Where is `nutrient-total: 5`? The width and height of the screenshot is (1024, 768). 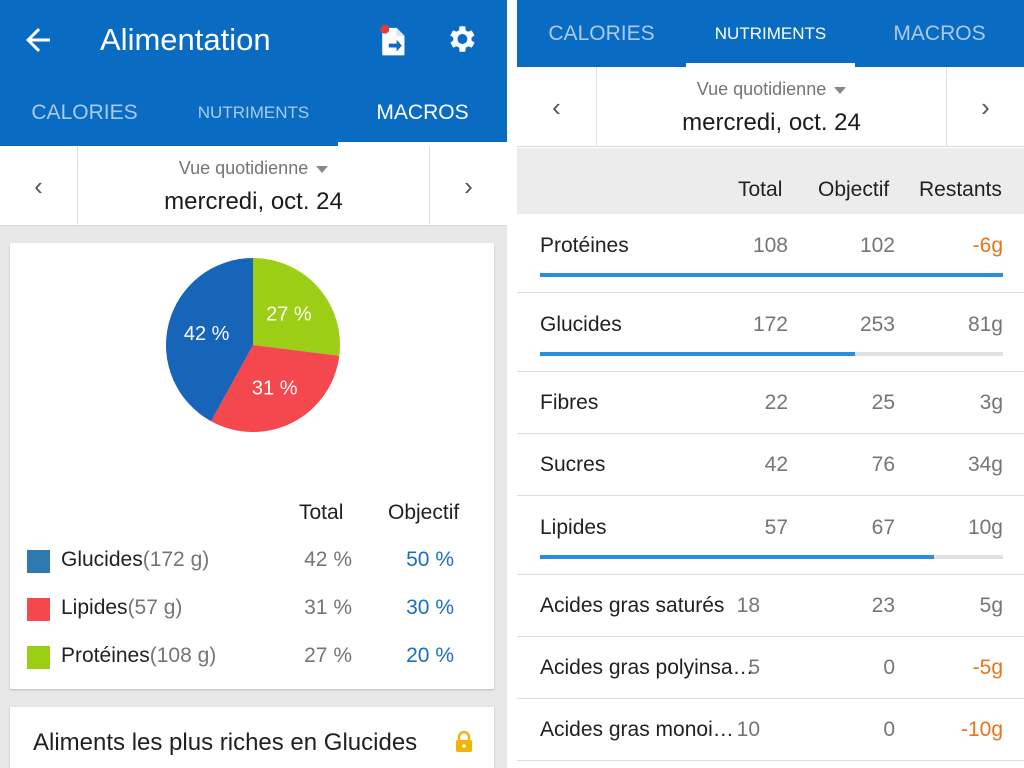
nutrient-total: 5 is located at coordinates (754, 667).